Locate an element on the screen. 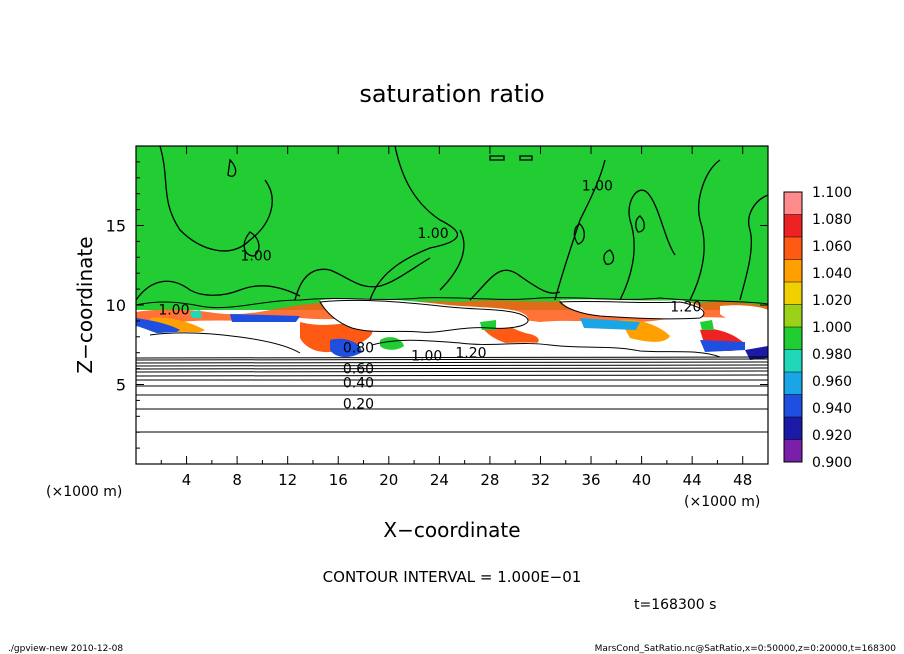  colorbar-label: 0.980 is located at coordinates (832, 355).